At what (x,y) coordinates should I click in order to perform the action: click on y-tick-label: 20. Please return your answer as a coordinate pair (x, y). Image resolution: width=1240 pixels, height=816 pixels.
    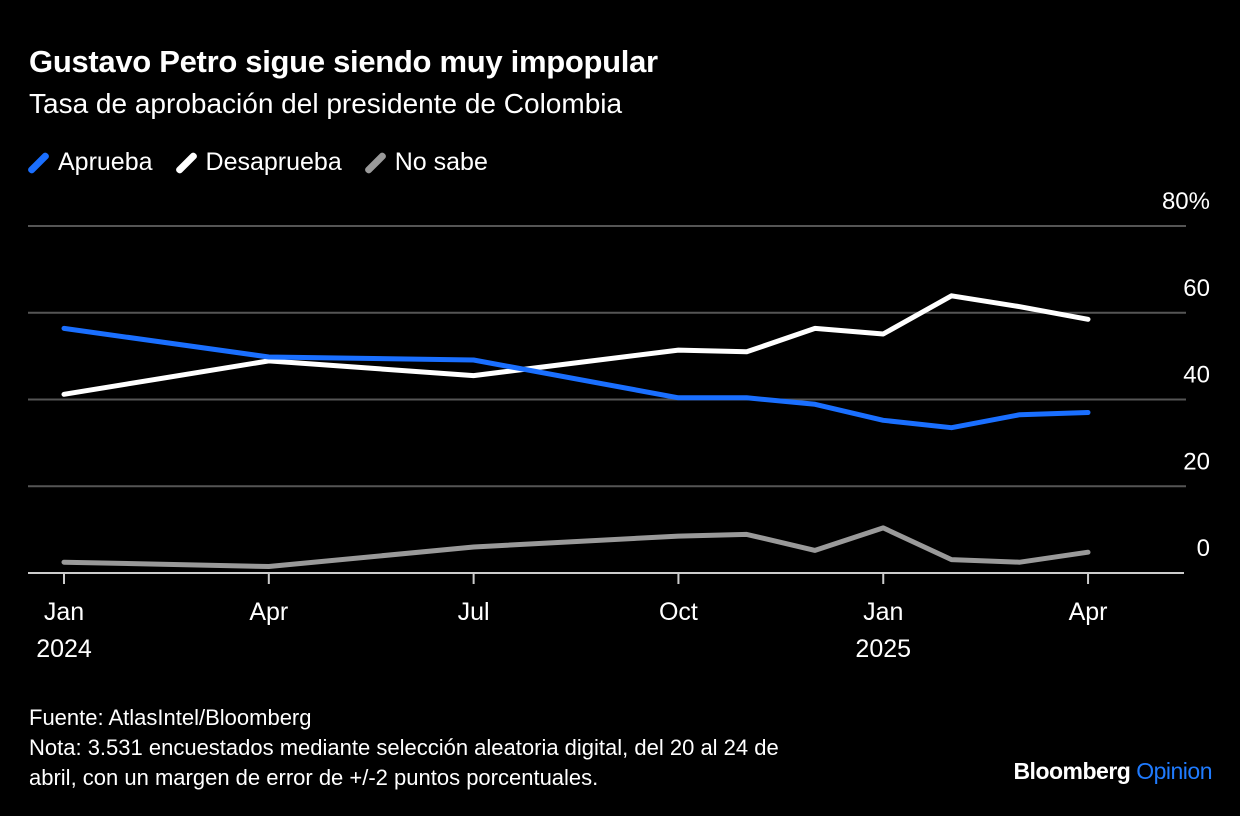
    Looking at the image, I should click on (1196, 461).